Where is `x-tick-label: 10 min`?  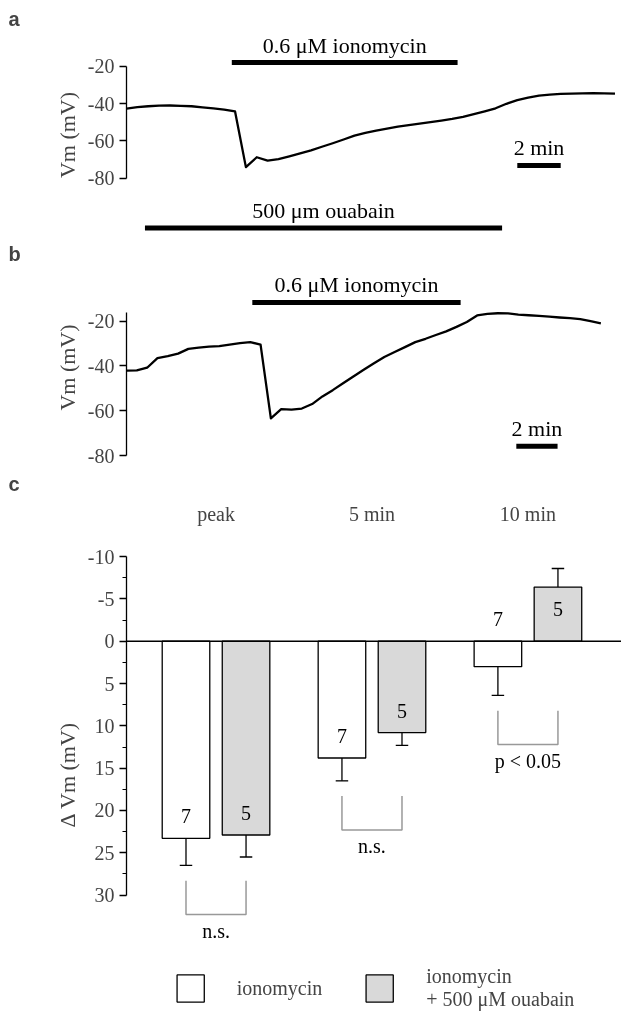
x-tick-label: 10 min is located at coordinates (527, 513).